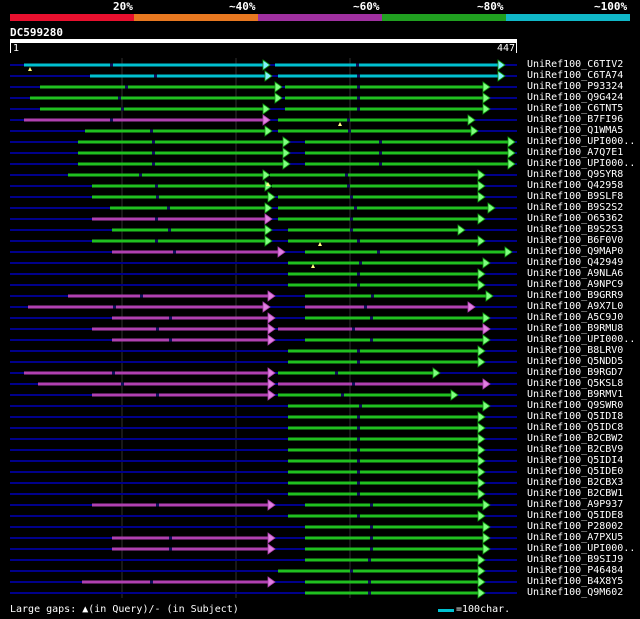 The width and height of the screenshot is (640, 619). Describe the element at coordinates (575, 295) in the screenshot. I see `hit-label: UniRef100_B9GRR9` at that location.